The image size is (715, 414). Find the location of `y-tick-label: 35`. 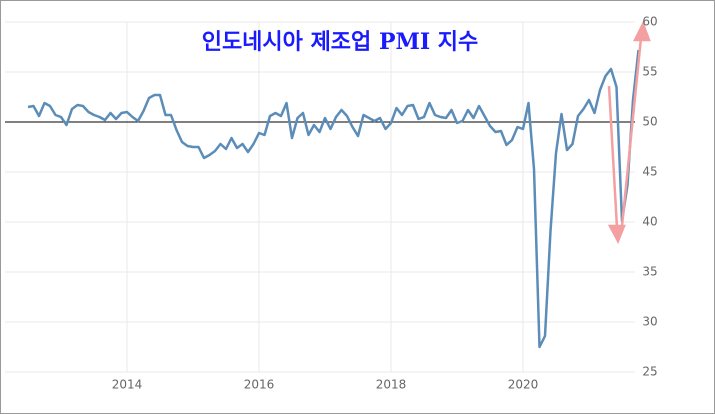

y-tick-label: 35 is located at coordinates (649, 272).